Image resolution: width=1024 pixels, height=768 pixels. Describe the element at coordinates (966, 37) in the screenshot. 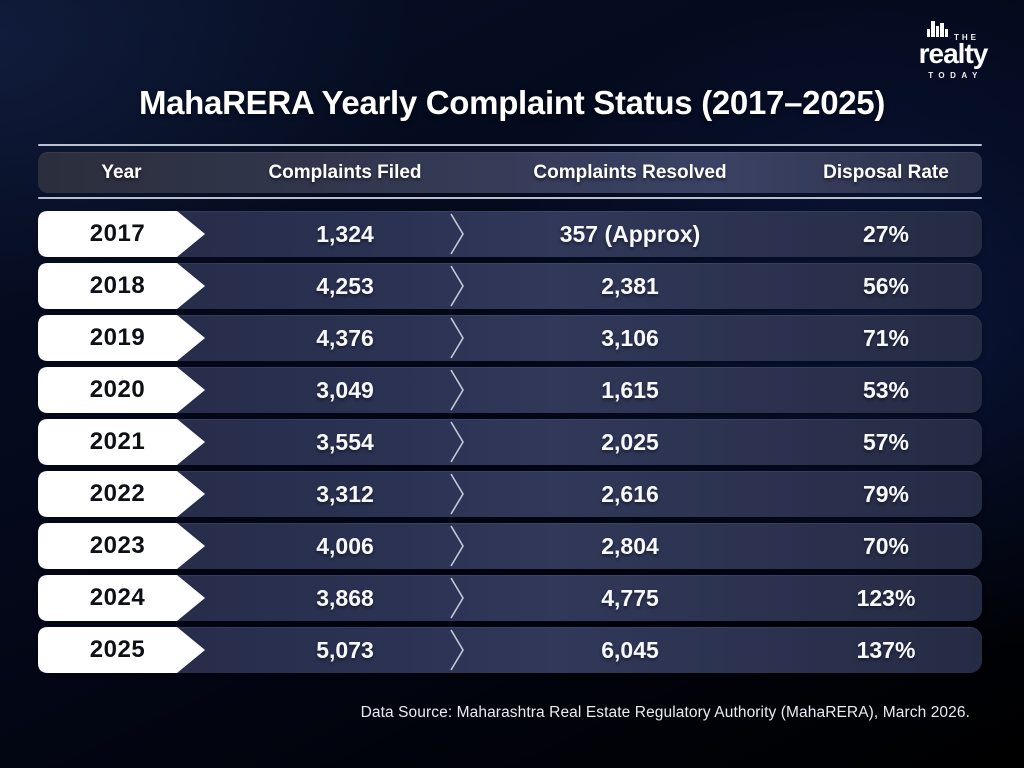

I see `brand-the: THE` at that location.